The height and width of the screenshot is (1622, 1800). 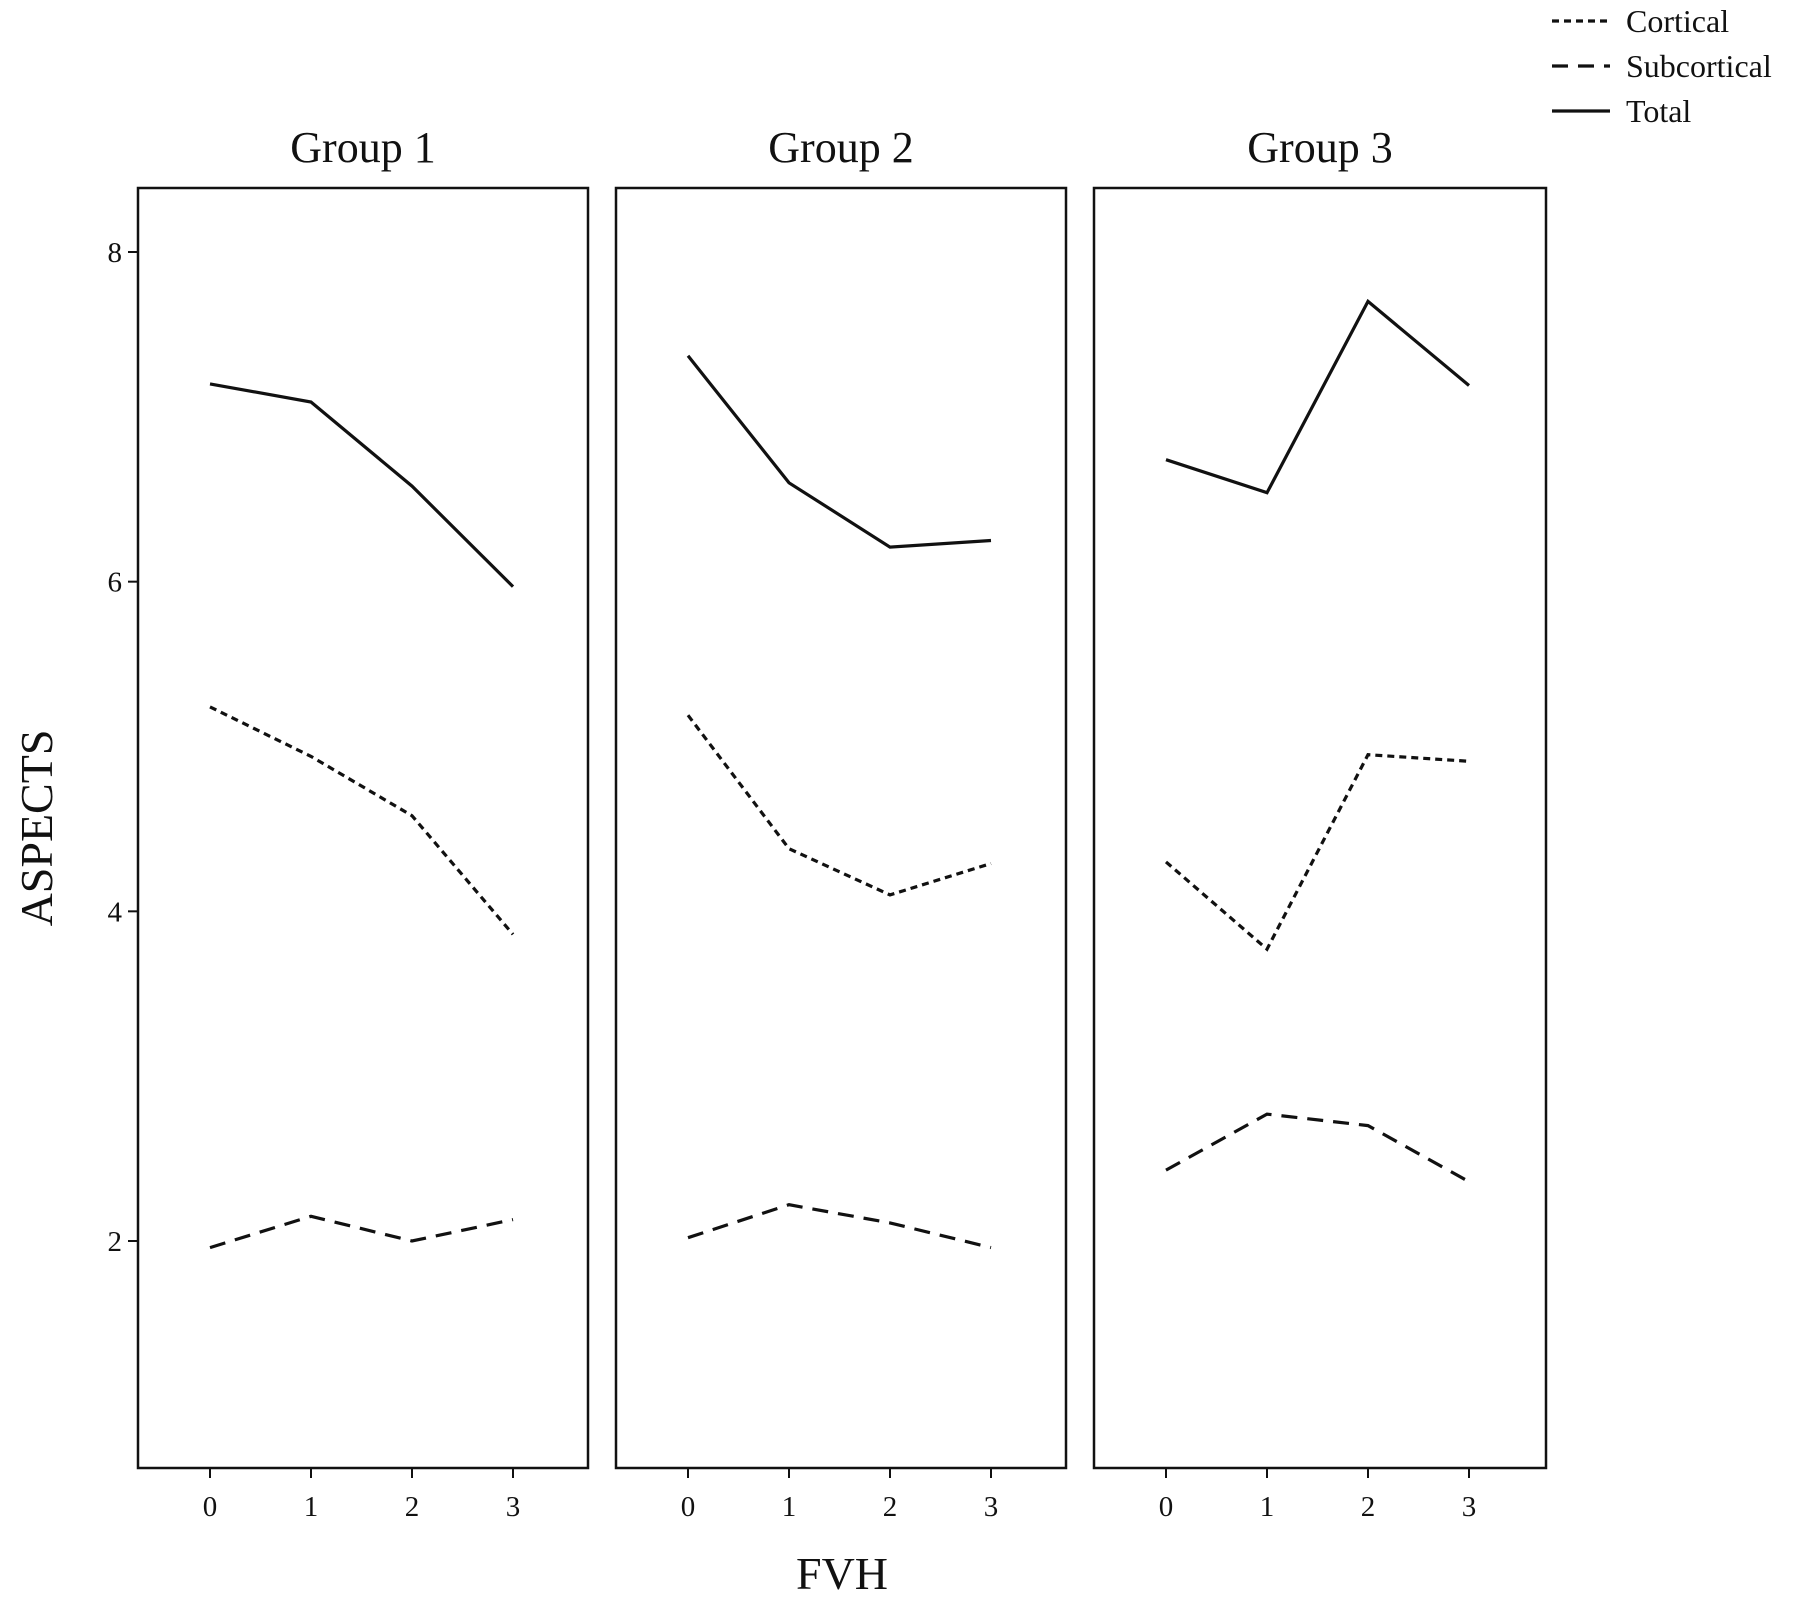 What do you see at coordinates (115, 912) in the screenshot?
I see `y-tick-label: 4` at bounding box center [115, 912].